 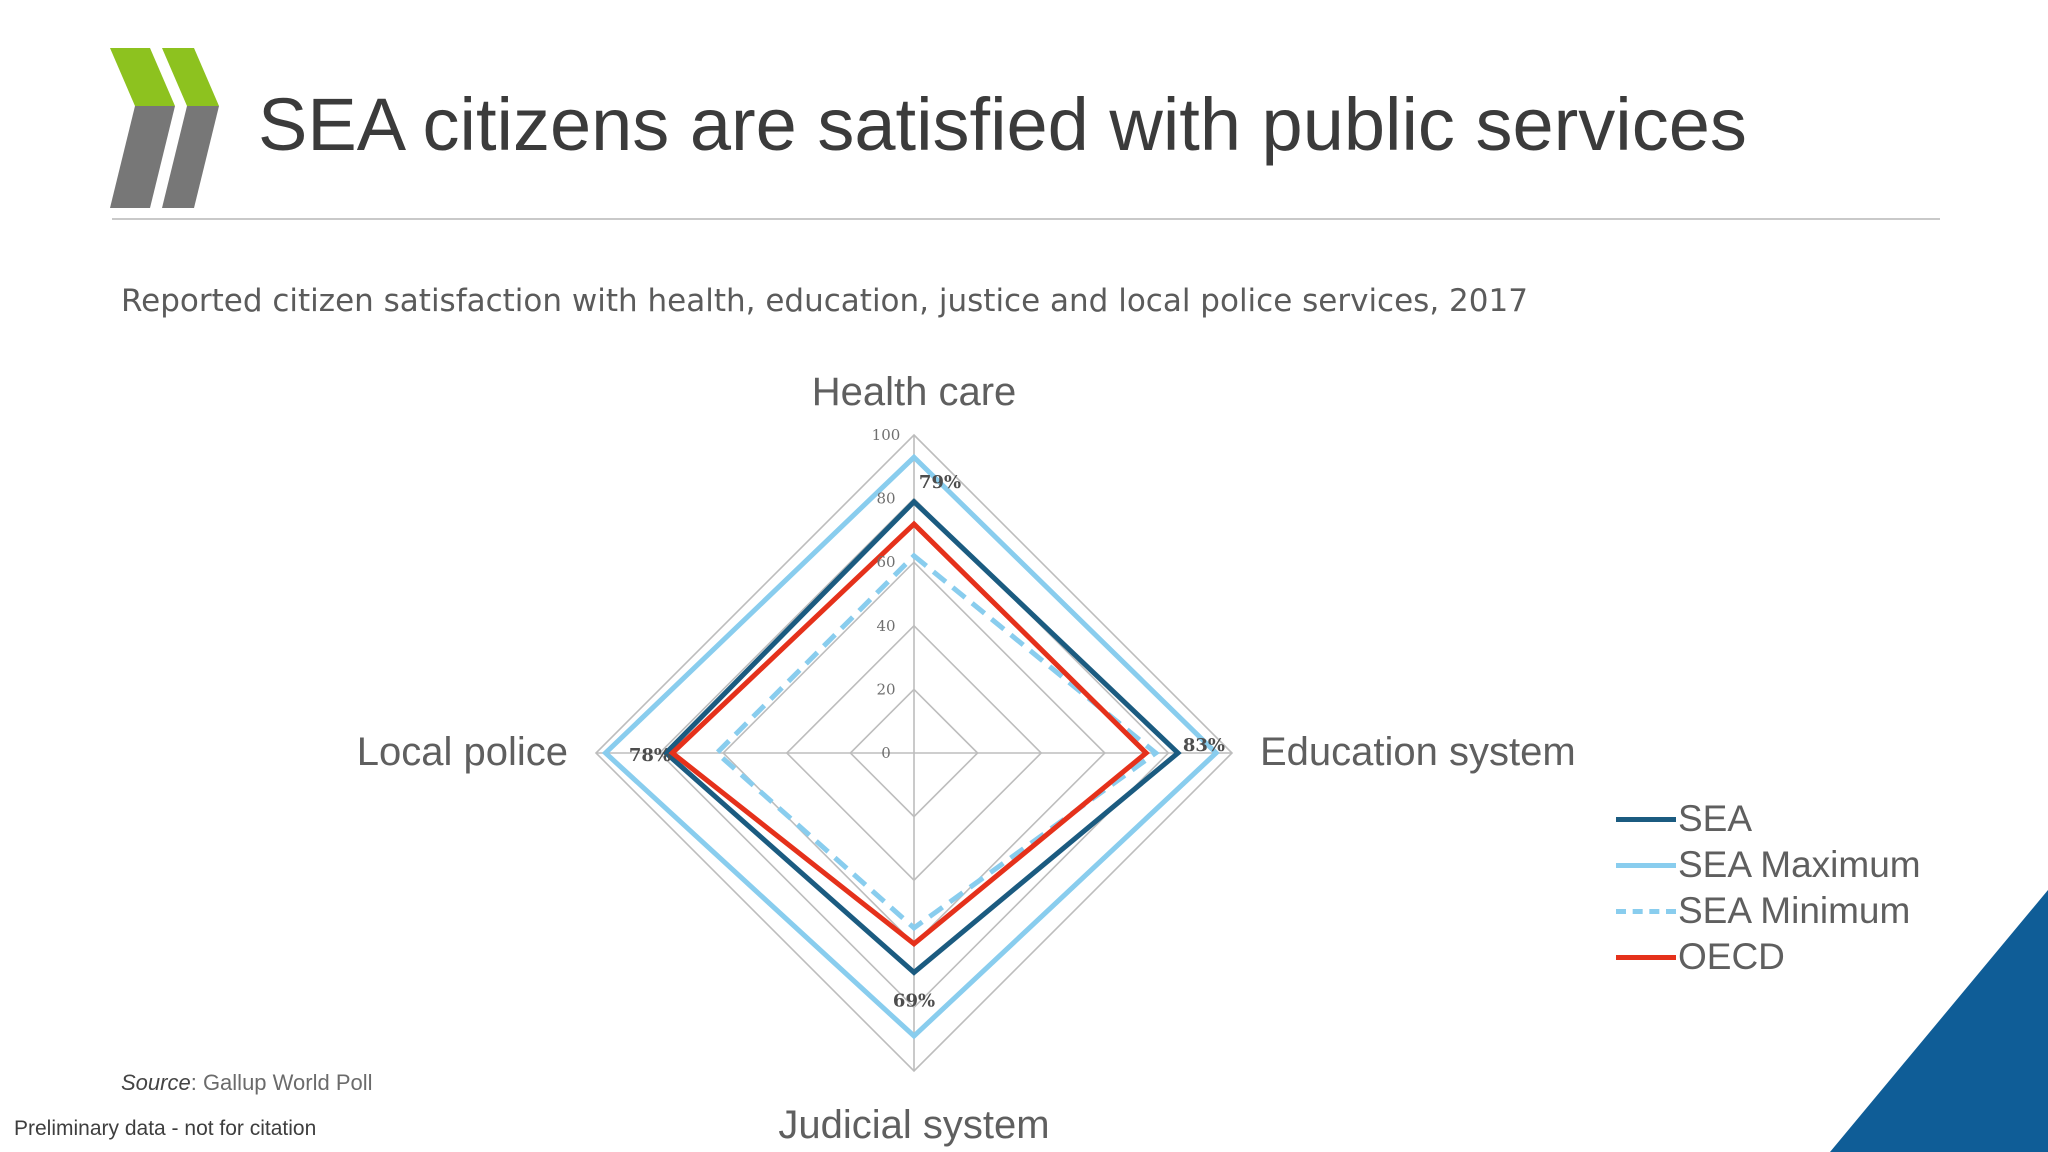 What do you see at coordinates (1939, 1021) in the screenshot?
I see `corner-decoration` at bounding box center [1939, 1021].